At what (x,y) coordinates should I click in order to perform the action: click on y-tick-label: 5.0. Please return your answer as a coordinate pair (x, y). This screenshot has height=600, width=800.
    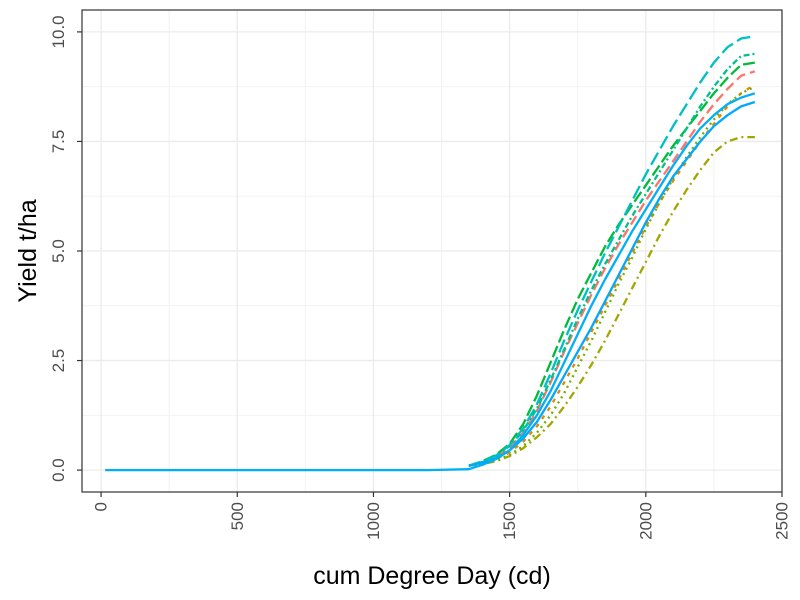
    Looking at the image, I should click on (58, 251).